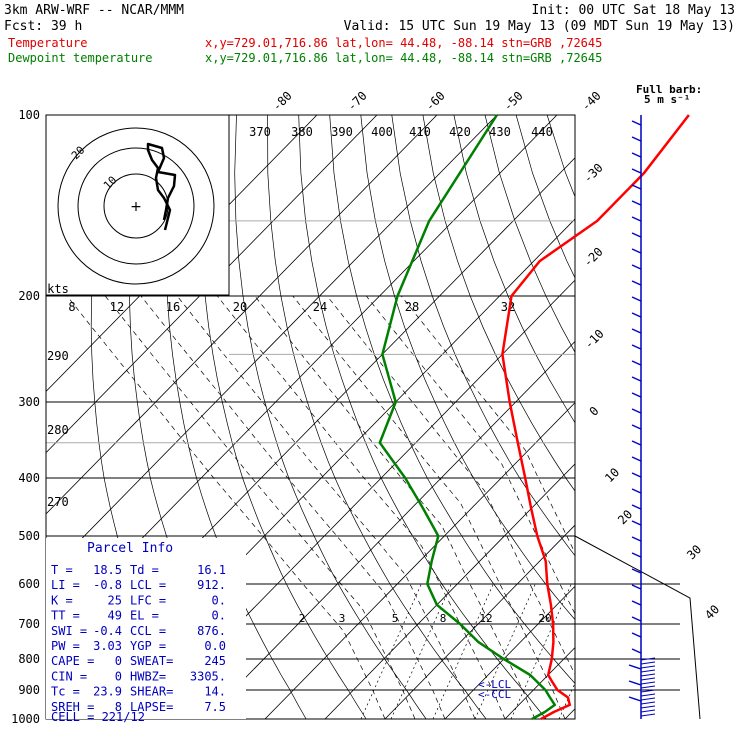 The width and height of the screenshot is (740, 740). I want to click on mixing-ratio-label: 2, so click(302, 618).